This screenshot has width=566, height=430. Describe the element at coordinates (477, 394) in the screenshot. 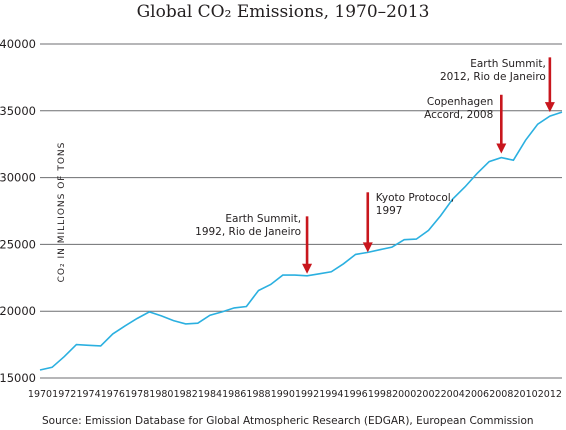

I see `x-tick-label: 2006` at that location.